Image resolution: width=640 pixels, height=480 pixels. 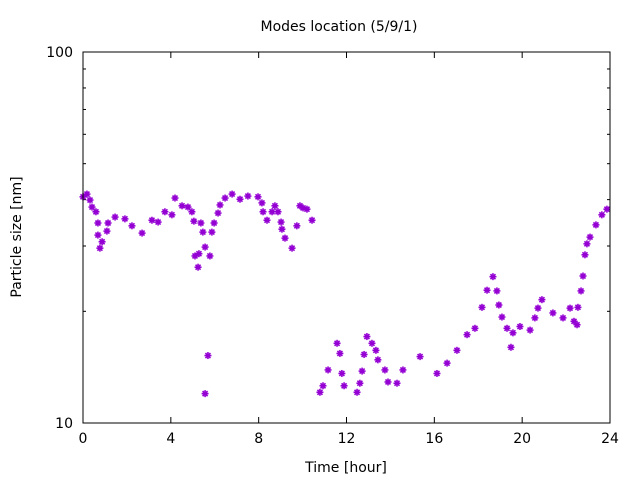 I want to click on x-tick-label: 16, so click(x=434, y=439).